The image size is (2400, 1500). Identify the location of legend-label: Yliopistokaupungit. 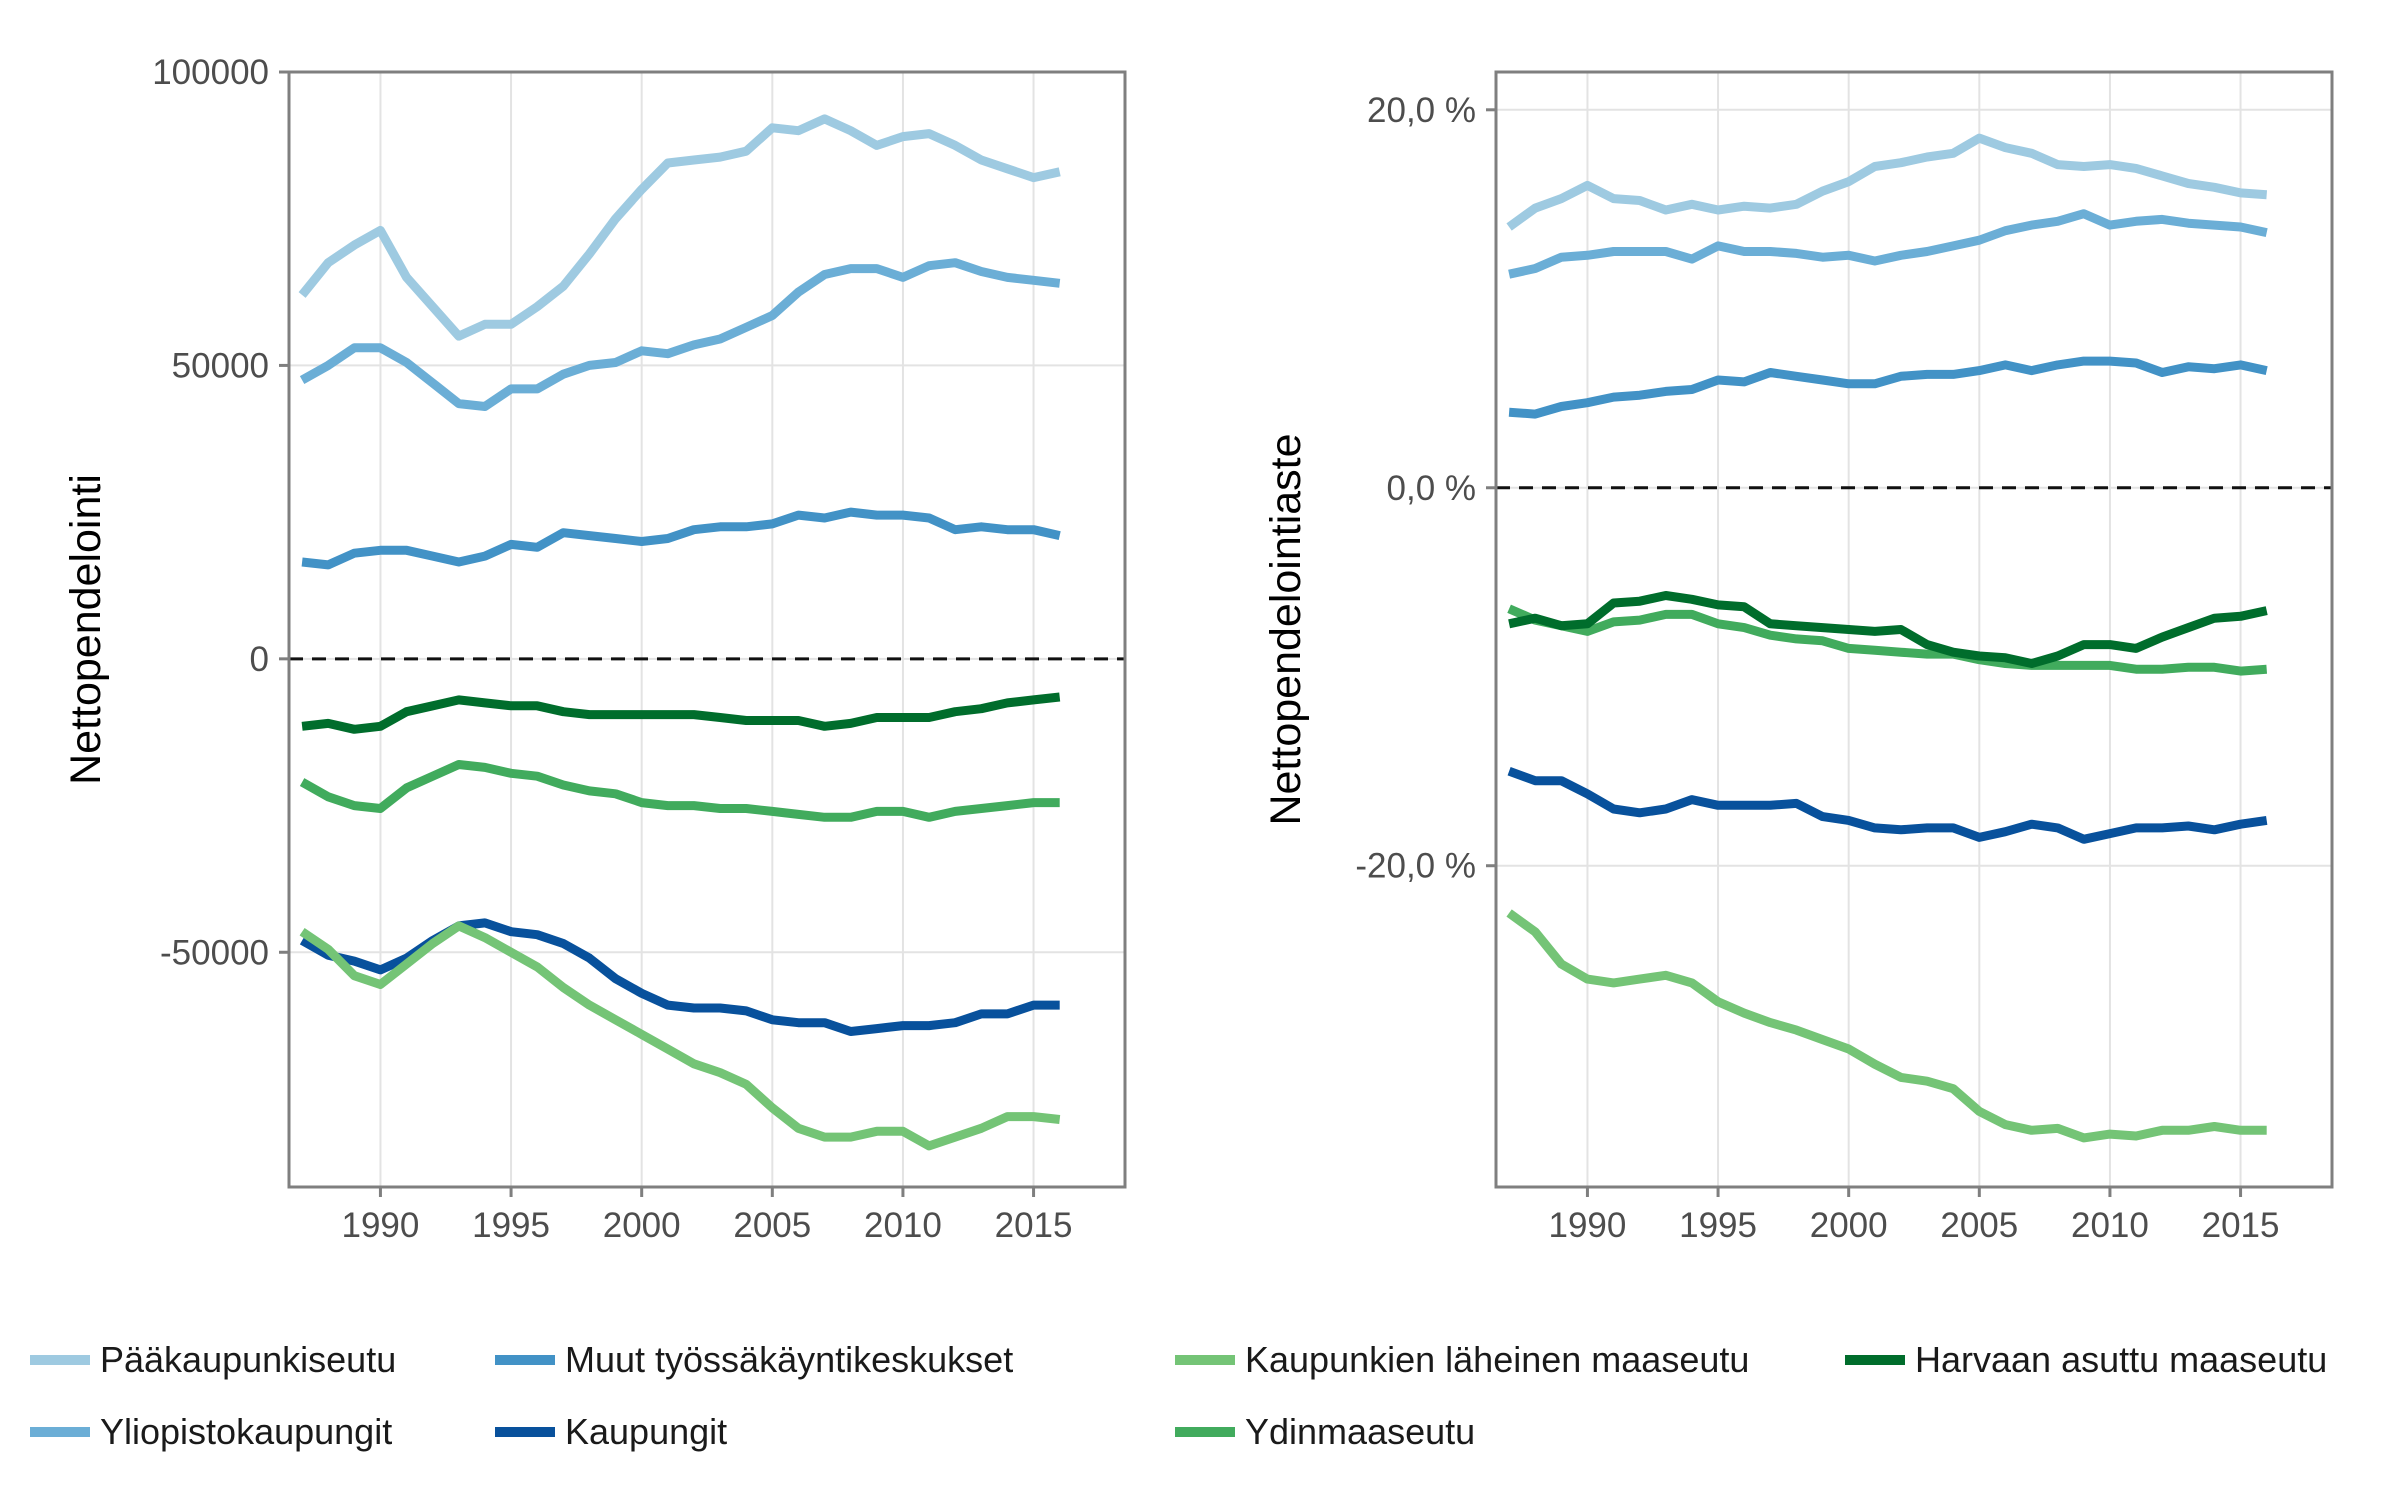
(246, 1431).